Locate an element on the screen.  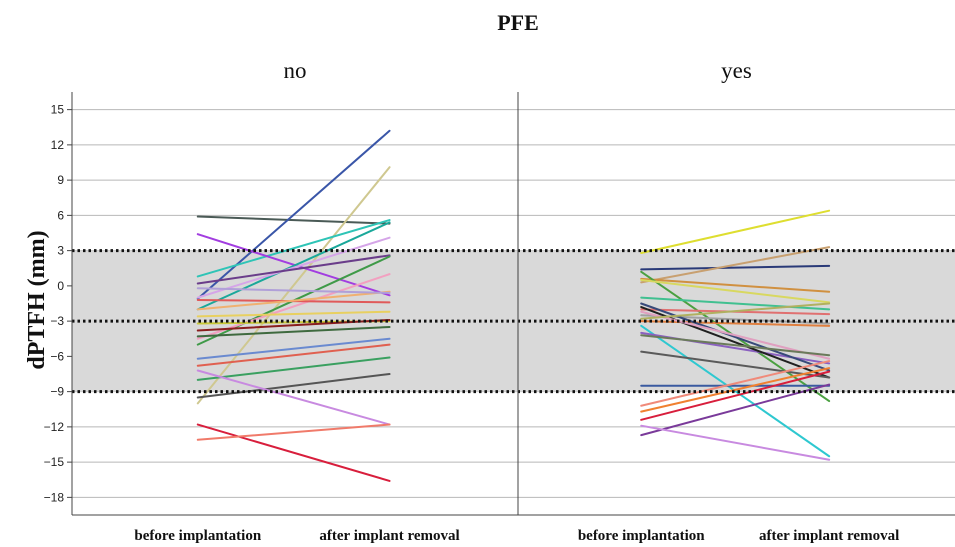
y-tick-label: −3 is located at coordinates (57, 321).